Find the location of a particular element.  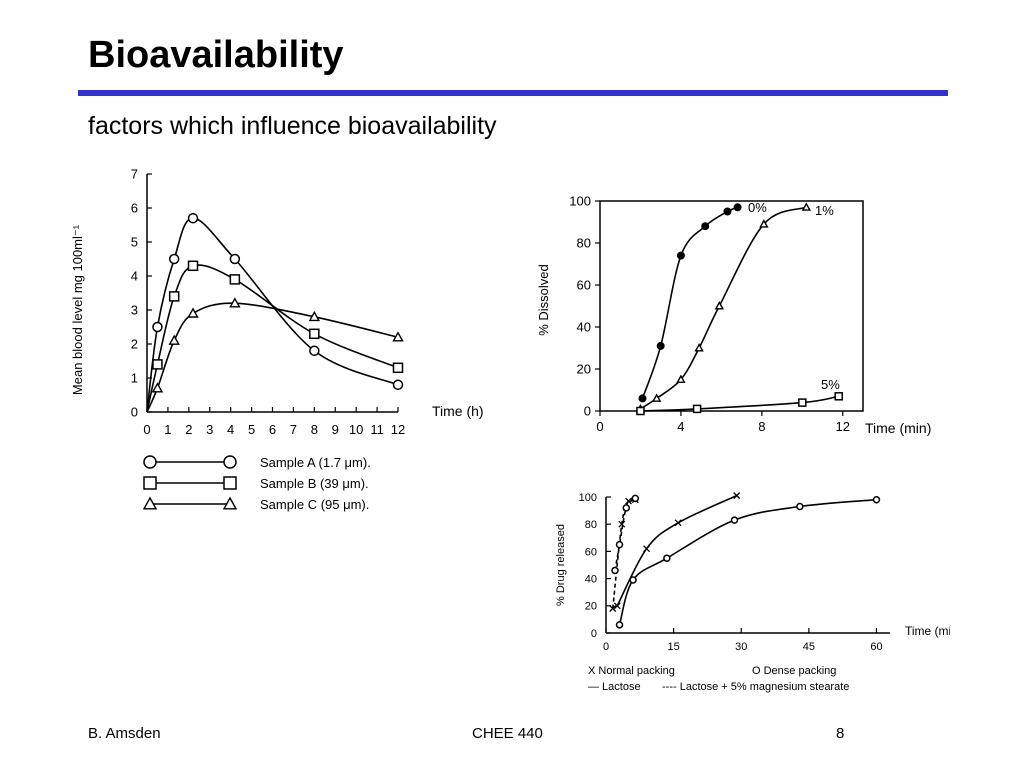

y-axis-label: % Dissolved is located at coordinates (543, 300).